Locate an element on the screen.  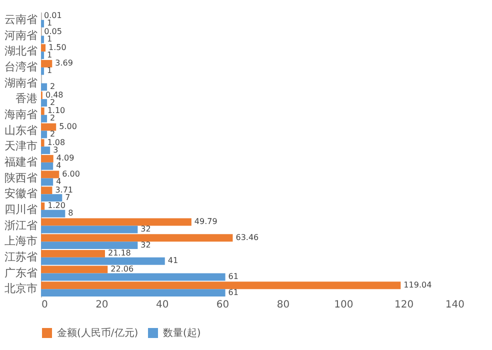
y-tick-label: 海南省 is located at coordinates (21, 114).